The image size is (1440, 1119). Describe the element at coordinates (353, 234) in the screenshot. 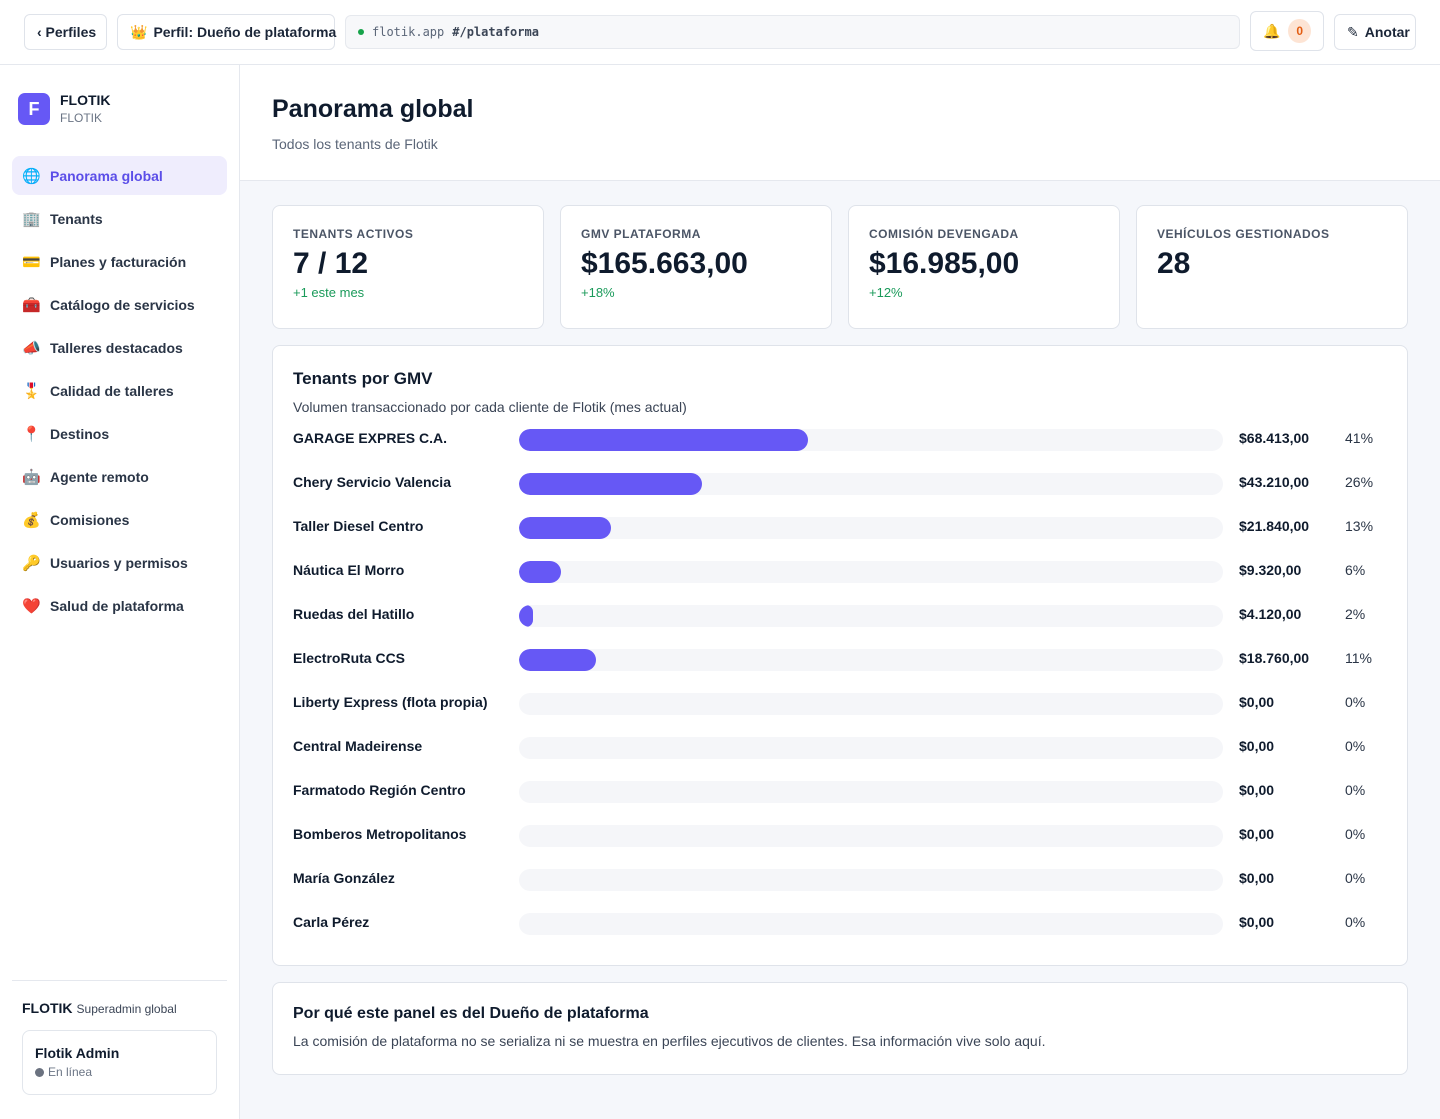

I see `kpi-label: TENANTS ACTIVOS` at that location.